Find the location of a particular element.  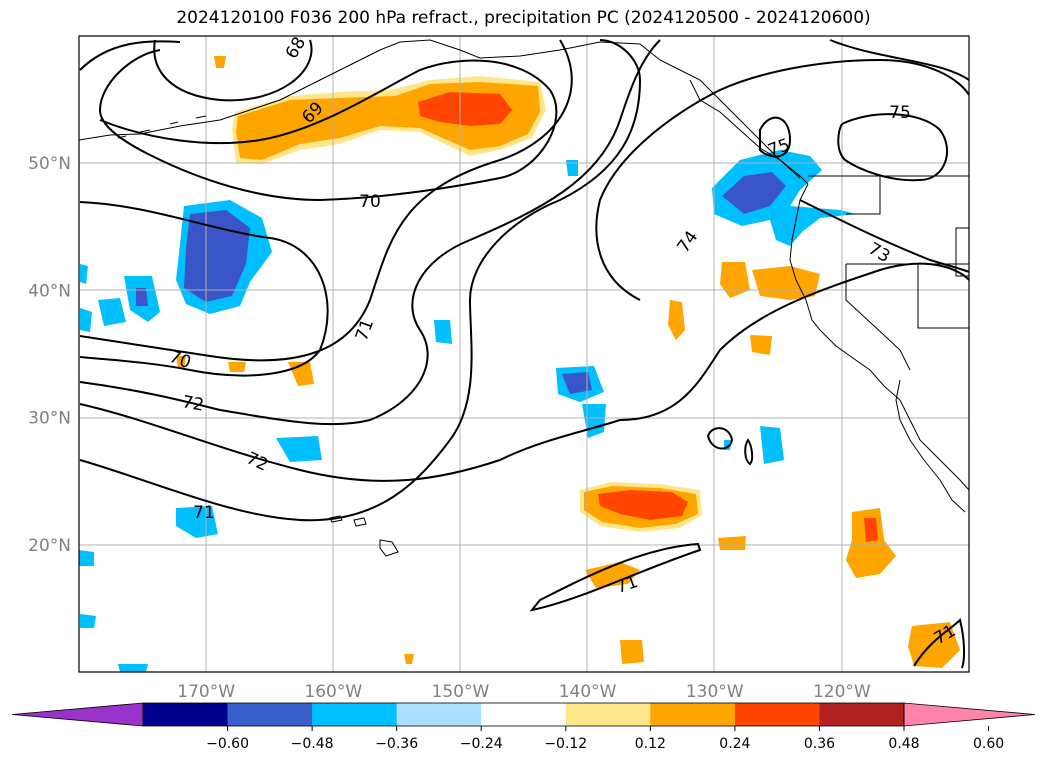

colorbar-tick-label: 0.48 is located at coordinates (903, 744).